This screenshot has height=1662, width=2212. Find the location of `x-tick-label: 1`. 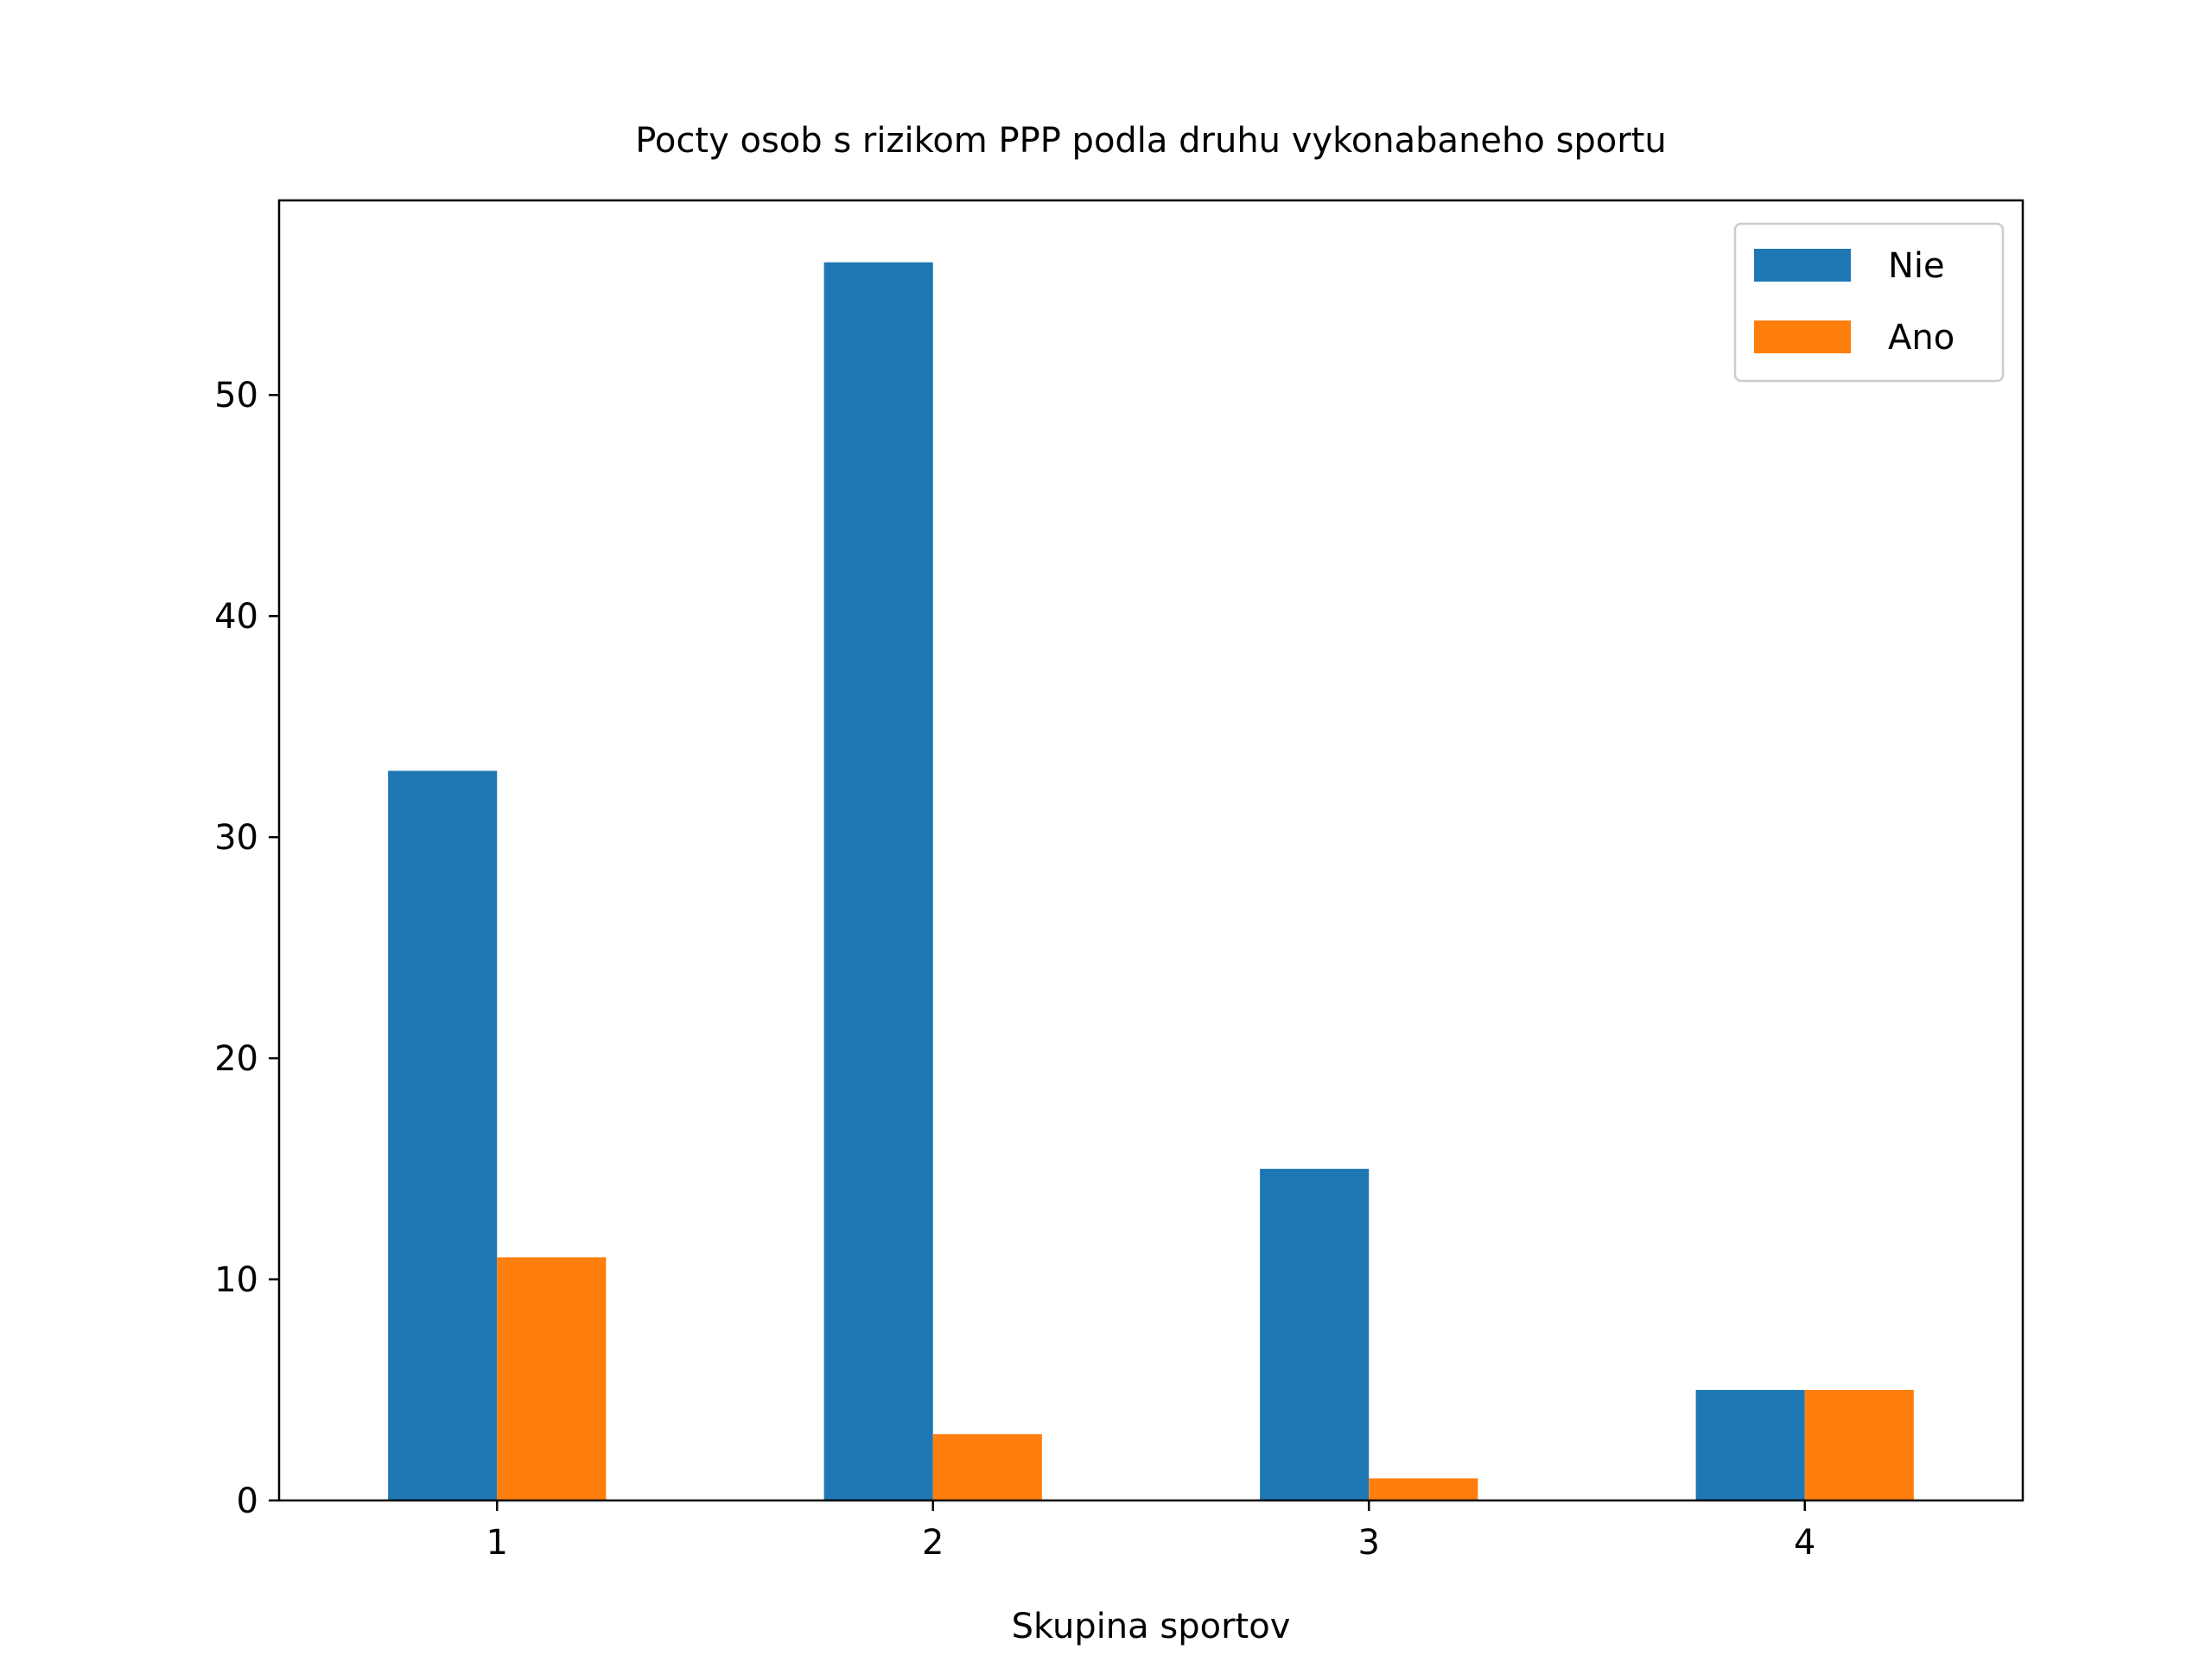

x-tick-label: 1 is located at coordinates (497, 1543).